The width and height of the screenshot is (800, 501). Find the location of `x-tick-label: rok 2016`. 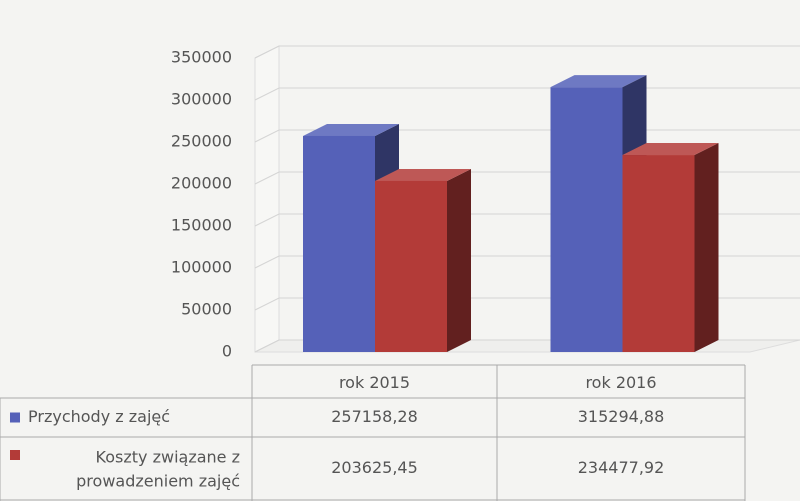

x-tick-label: rok 2016 is located at coordinates (620, 382).